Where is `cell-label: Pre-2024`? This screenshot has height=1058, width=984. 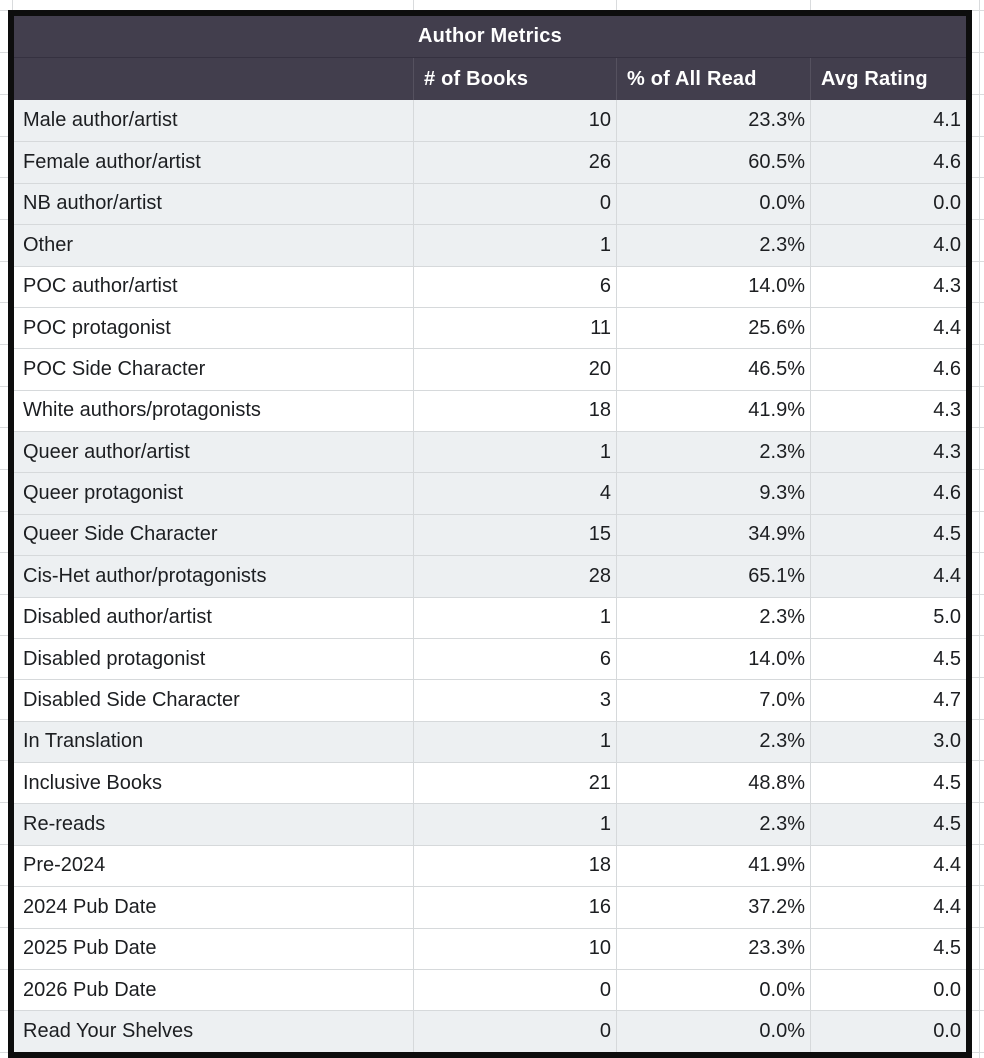
cell-label: Pre-2024 is located at coordinates (64, 865).